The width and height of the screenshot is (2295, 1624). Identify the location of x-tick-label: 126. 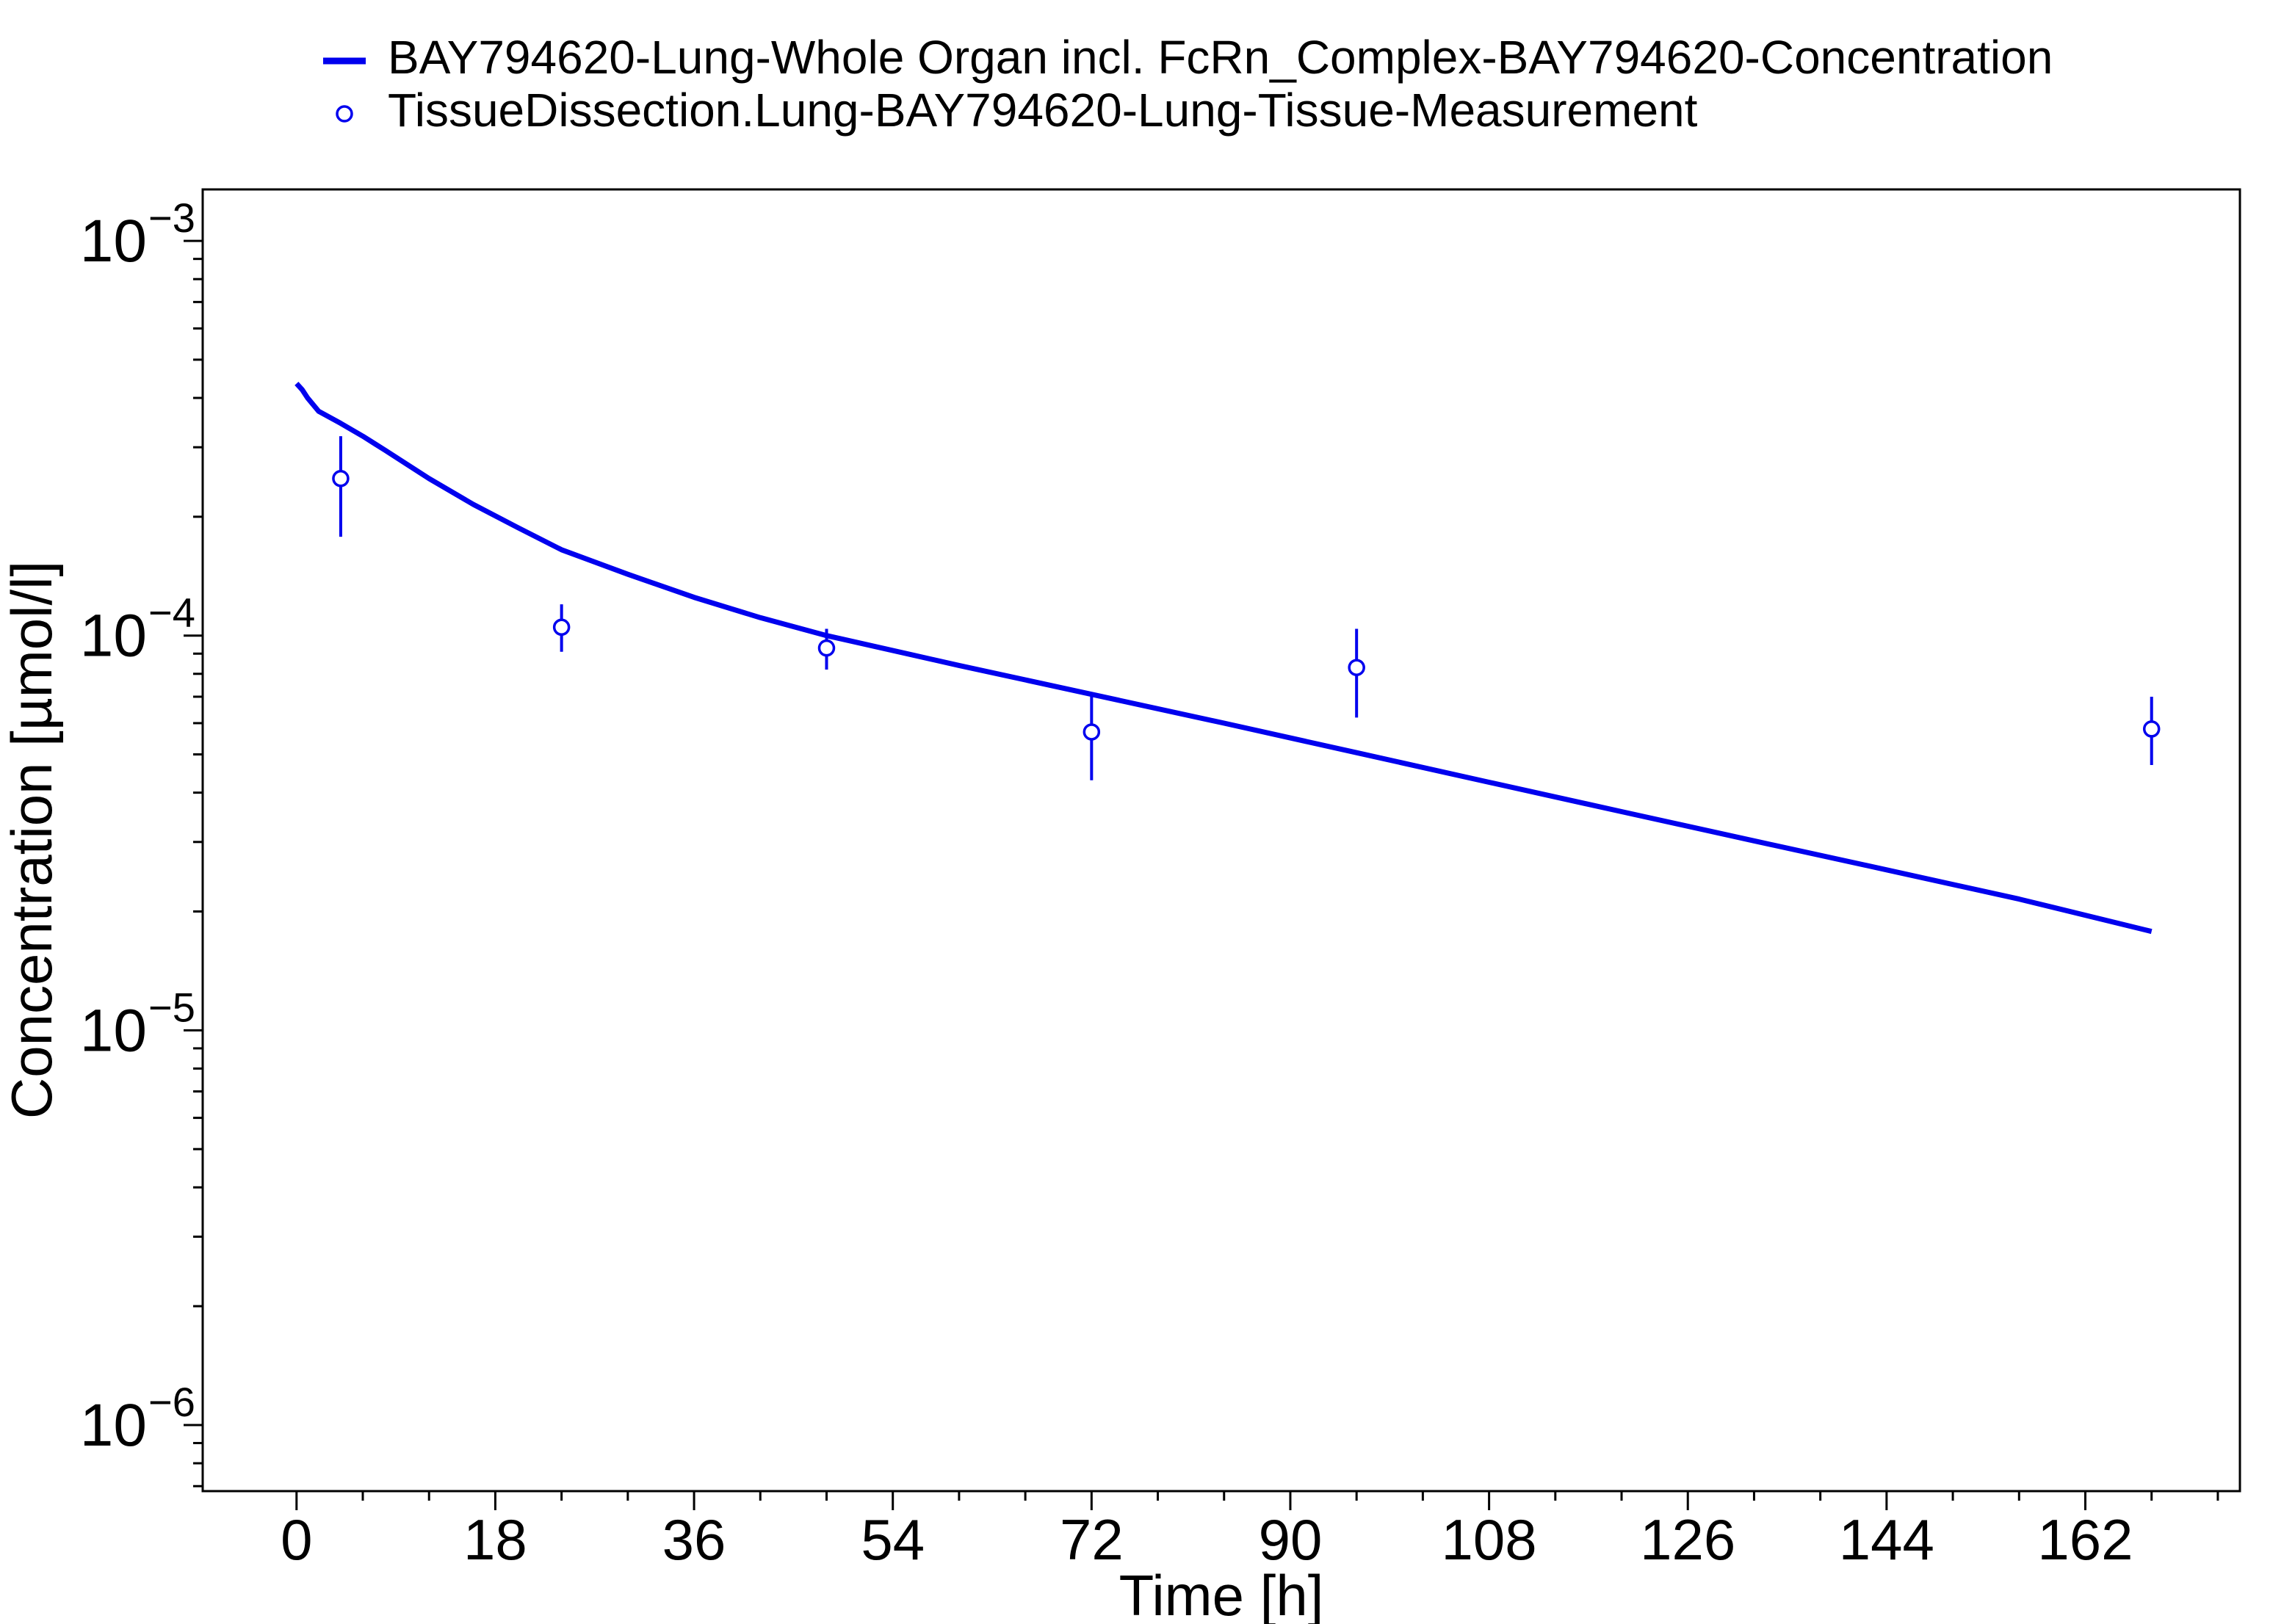
(1687, 1539).